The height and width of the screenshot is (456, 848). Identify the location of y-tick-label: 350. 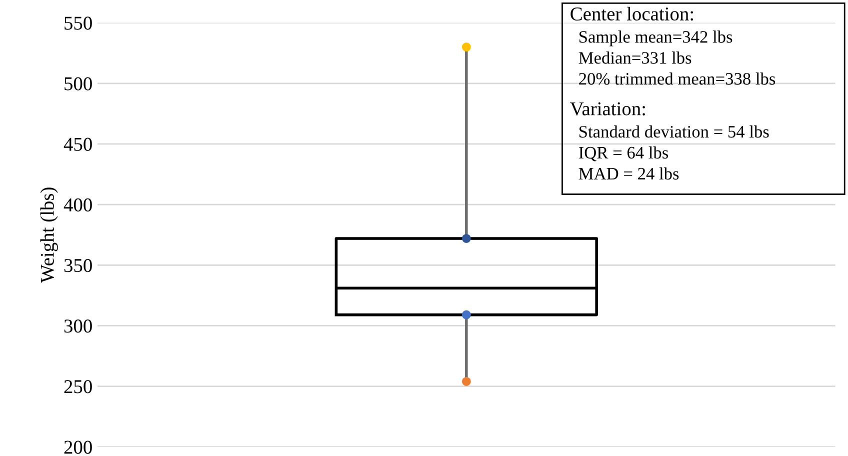
(78, 265).